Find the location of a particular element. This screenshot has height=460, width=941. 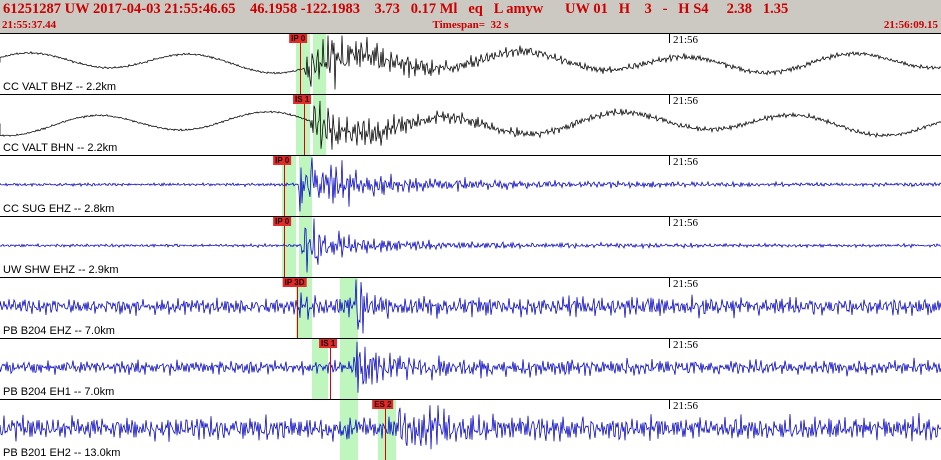

trace-row-0: IP 0 21:56 CC VALT BHZ -- 2.2km is located at coordinates (470, 63).